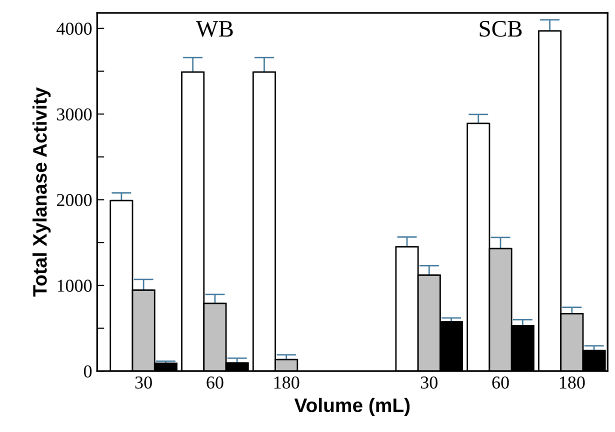  I want to click on y-tick-label: 4000, so click(74, 28).